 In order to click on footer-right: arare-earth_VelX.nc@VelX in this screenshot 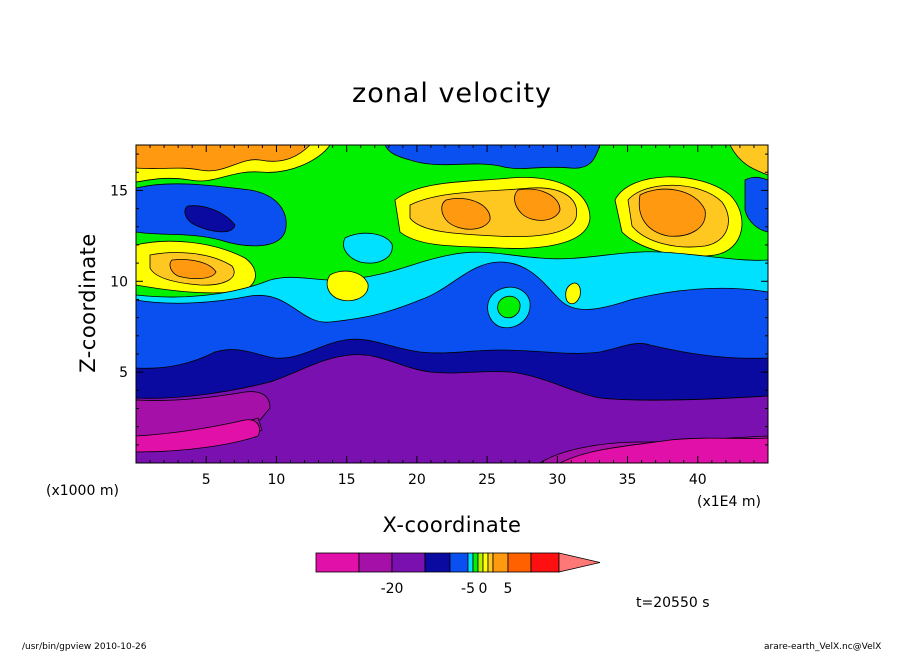, I will do `click(823, 647)`.